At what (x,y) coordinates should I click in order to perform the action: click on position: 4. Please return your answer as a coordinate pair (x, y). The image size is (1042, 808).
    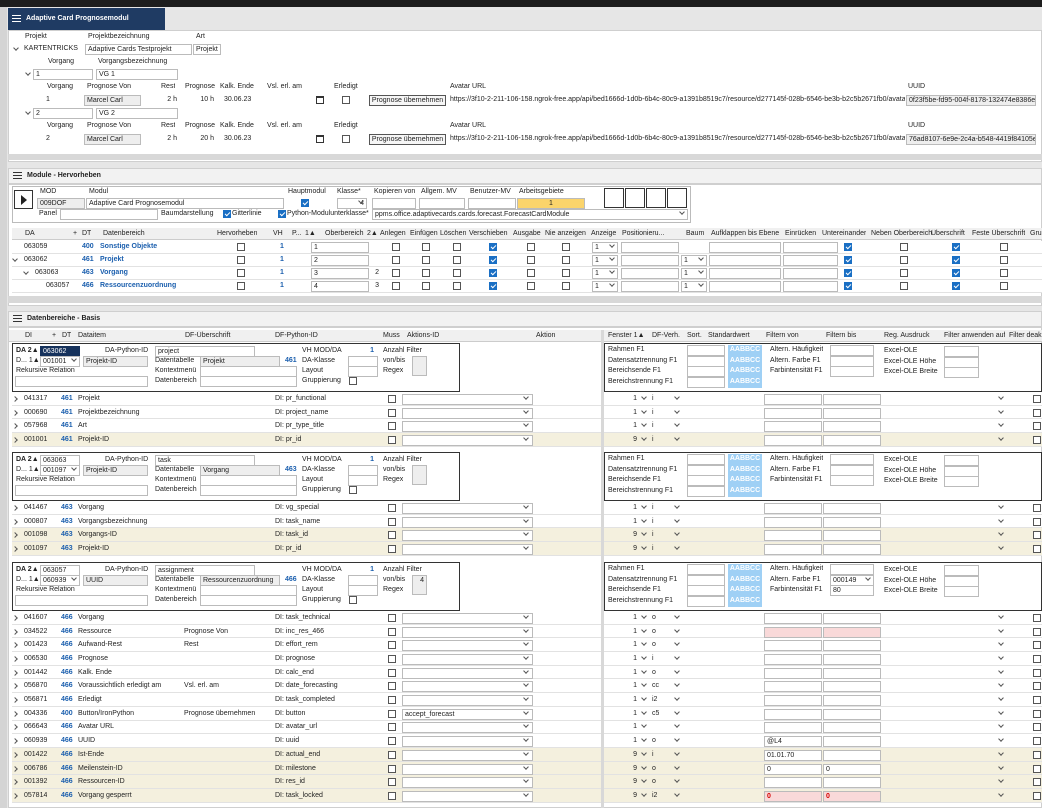
    Looking at the image, I should click on (340, 286).